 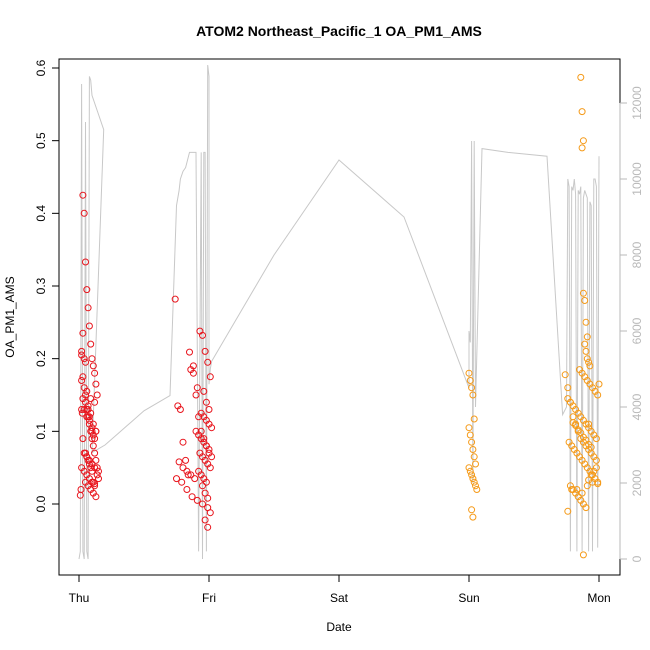 What do you see at coordinates (637, 406) in the screenshot?
I see `right-y-tick-label: 4000` at bounding box center [637, 406].